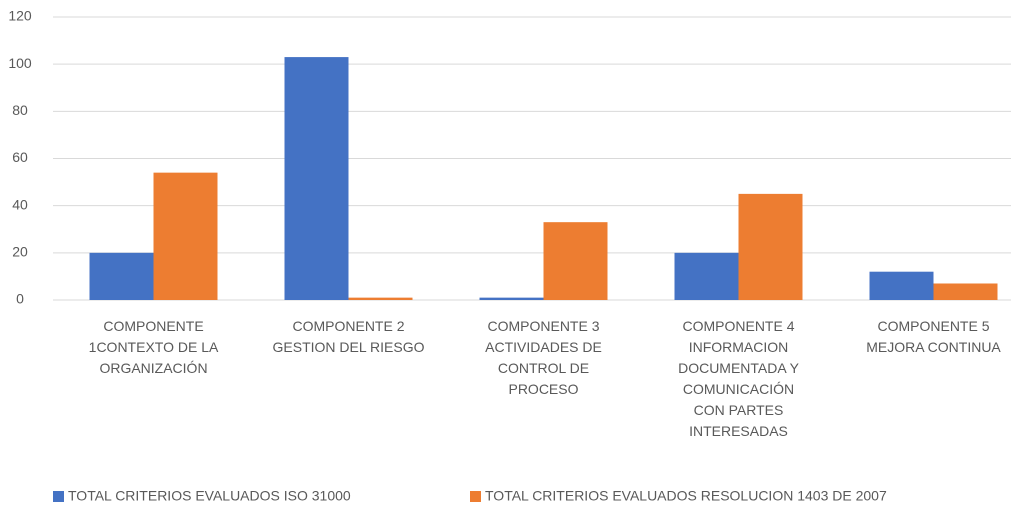  I want to click on y-tick-label: 120, so click(20, 16).